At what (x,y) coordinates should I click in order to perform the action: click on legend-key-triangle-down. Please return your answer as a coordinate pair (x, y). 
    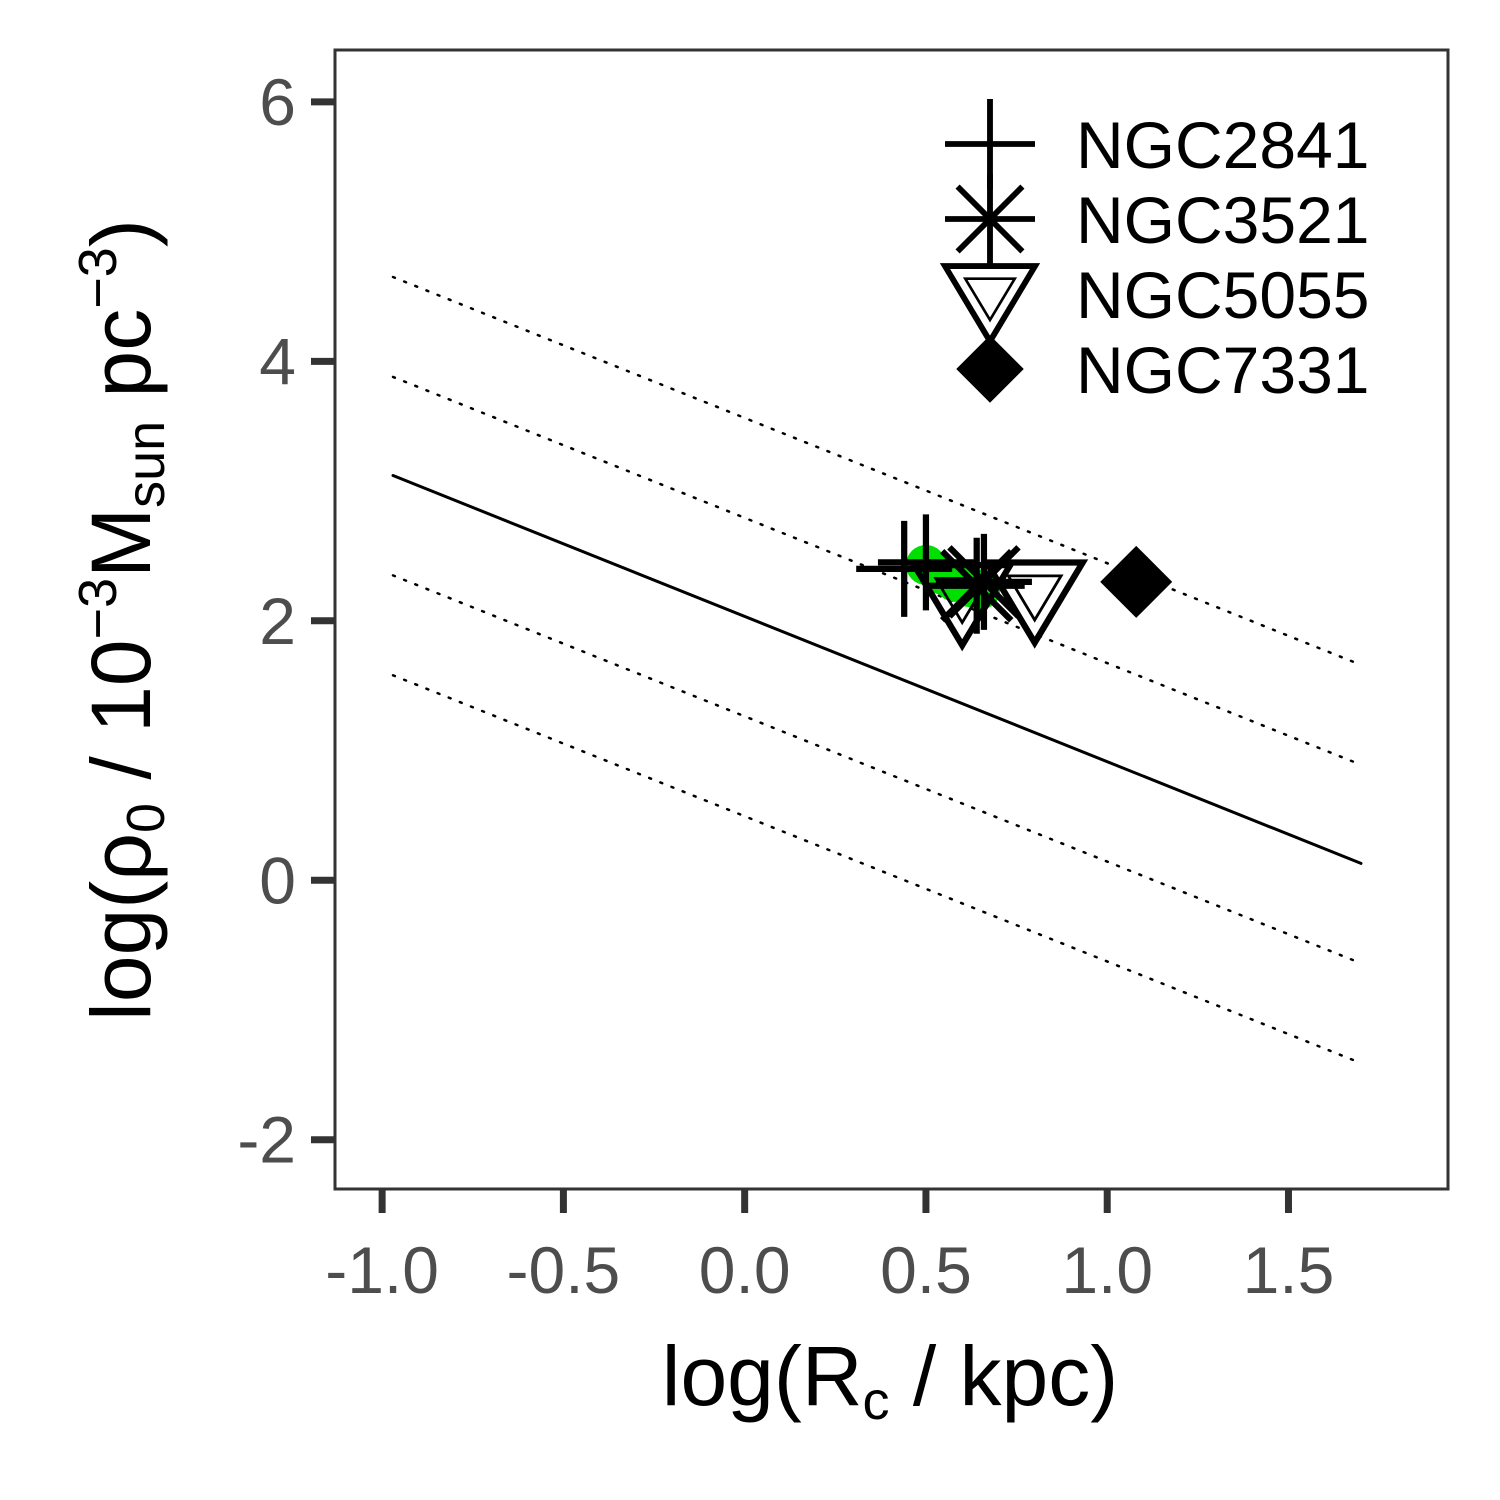
    Looking at the image, I should click on (990, 305).